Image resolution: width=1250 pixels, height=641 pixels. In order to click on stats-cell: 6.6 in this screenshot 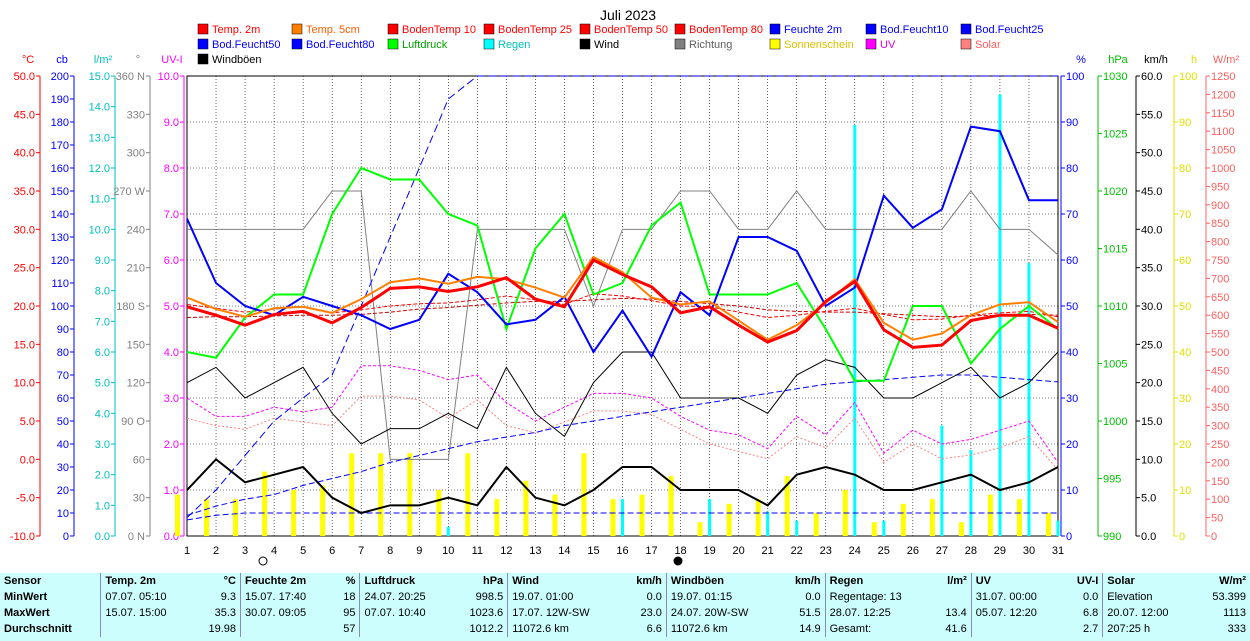, I will do `click(654, 629)`.